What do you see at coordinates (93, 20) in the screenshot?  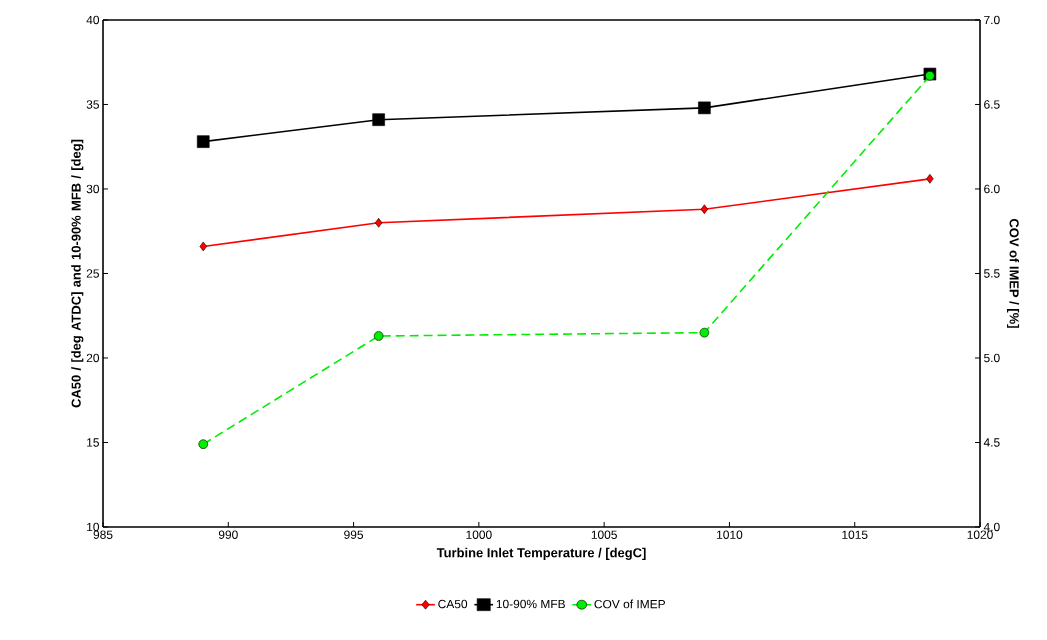 I see `y-tick-label: 40` at bounding box center [93, 20].